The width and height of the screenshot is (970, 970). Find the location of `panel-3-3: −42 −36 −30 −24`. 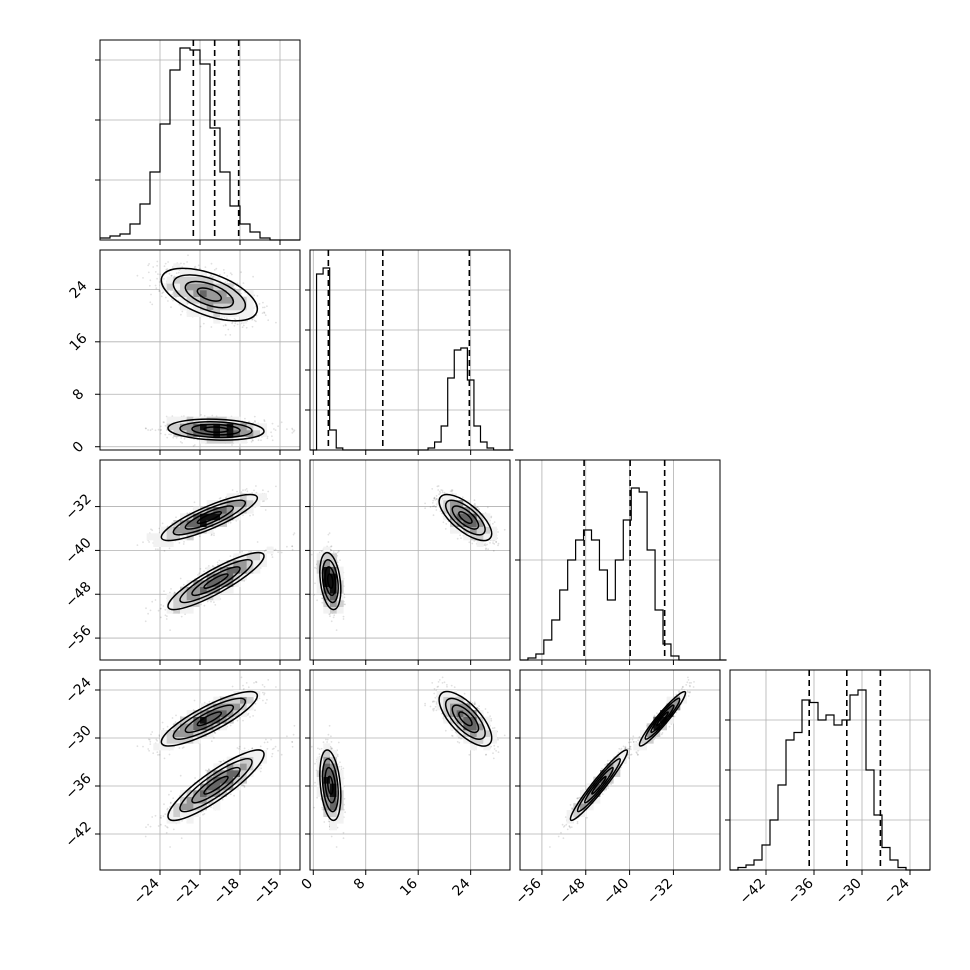

panel-3-3: −42 −36 −30 −24 is located at coordinates (828, 788).